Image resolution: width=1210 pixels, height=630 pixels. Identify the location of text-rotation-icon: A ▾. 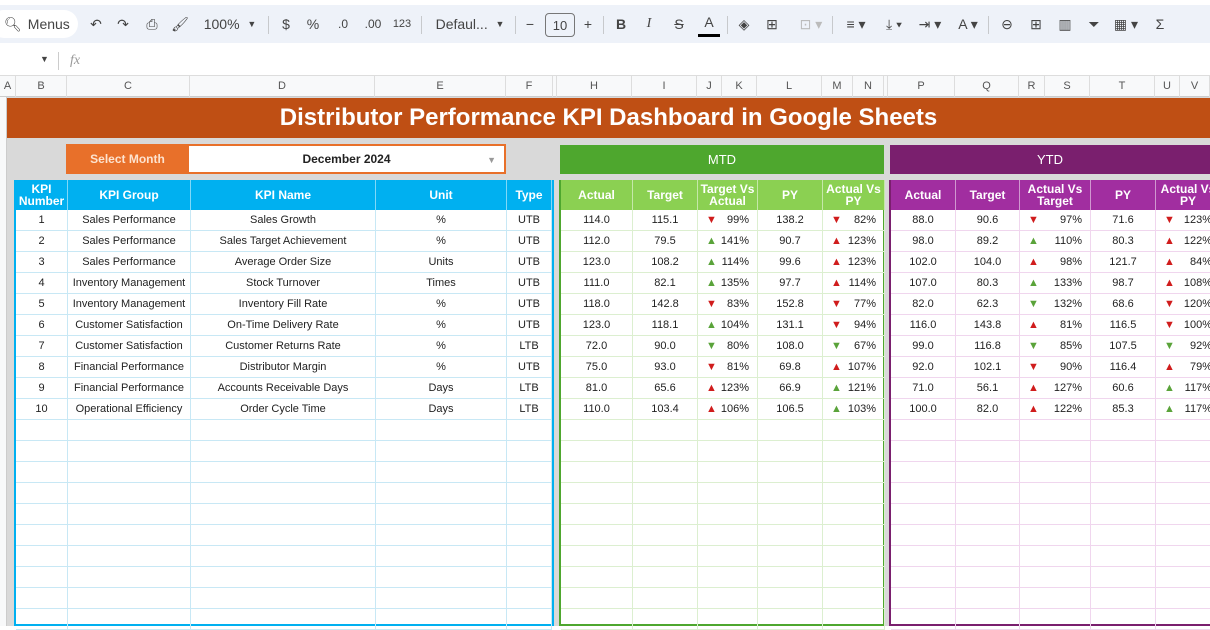
(968, 23).